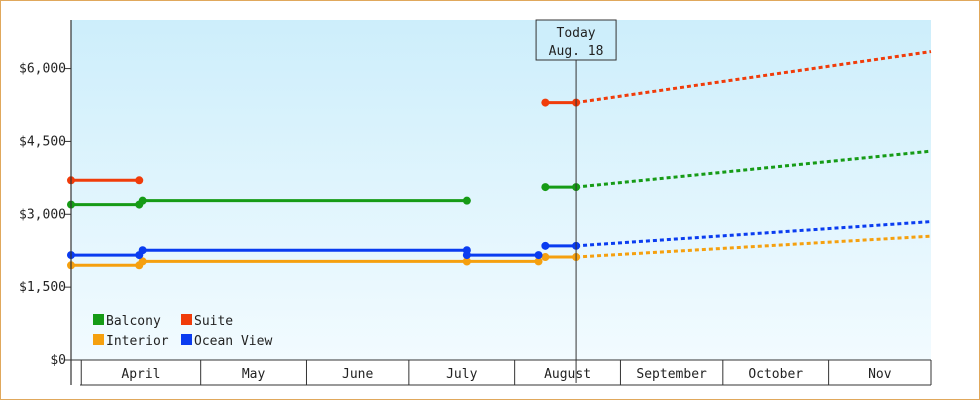 The width and height of the screenshot is (980, 400). What do you see at coordinates (42, 141) in the screenshot?
I see `y-tick-label: $4,500` at bounding box center [42, 141].